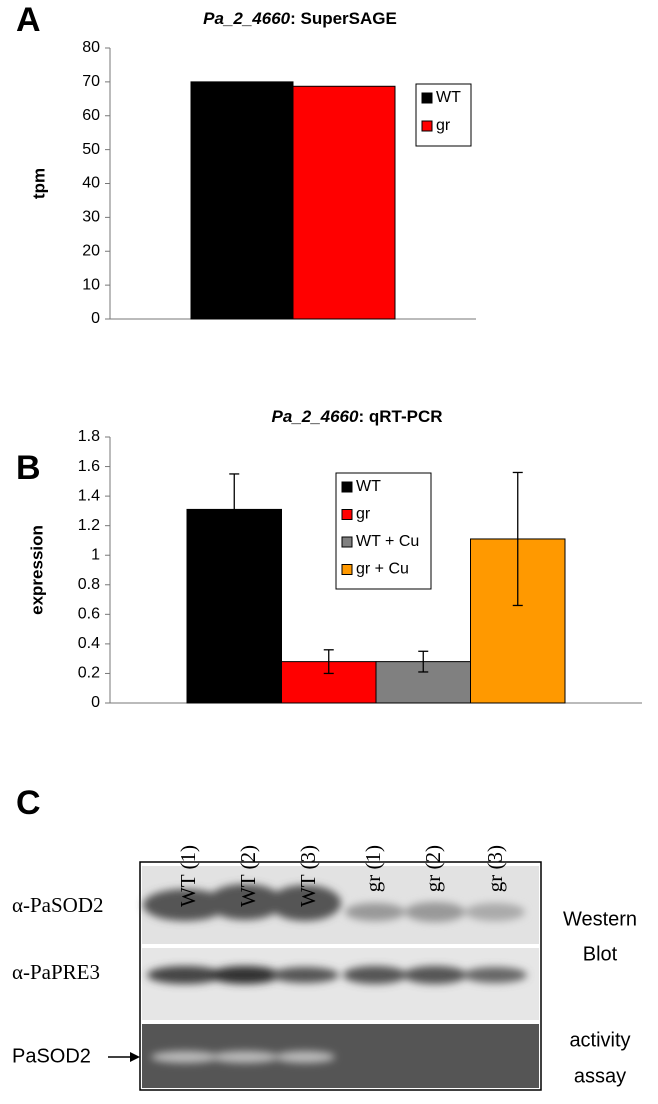 The image size is (658, 1104). I want to click on y-tick-label: 1.4, so click(89, 495).